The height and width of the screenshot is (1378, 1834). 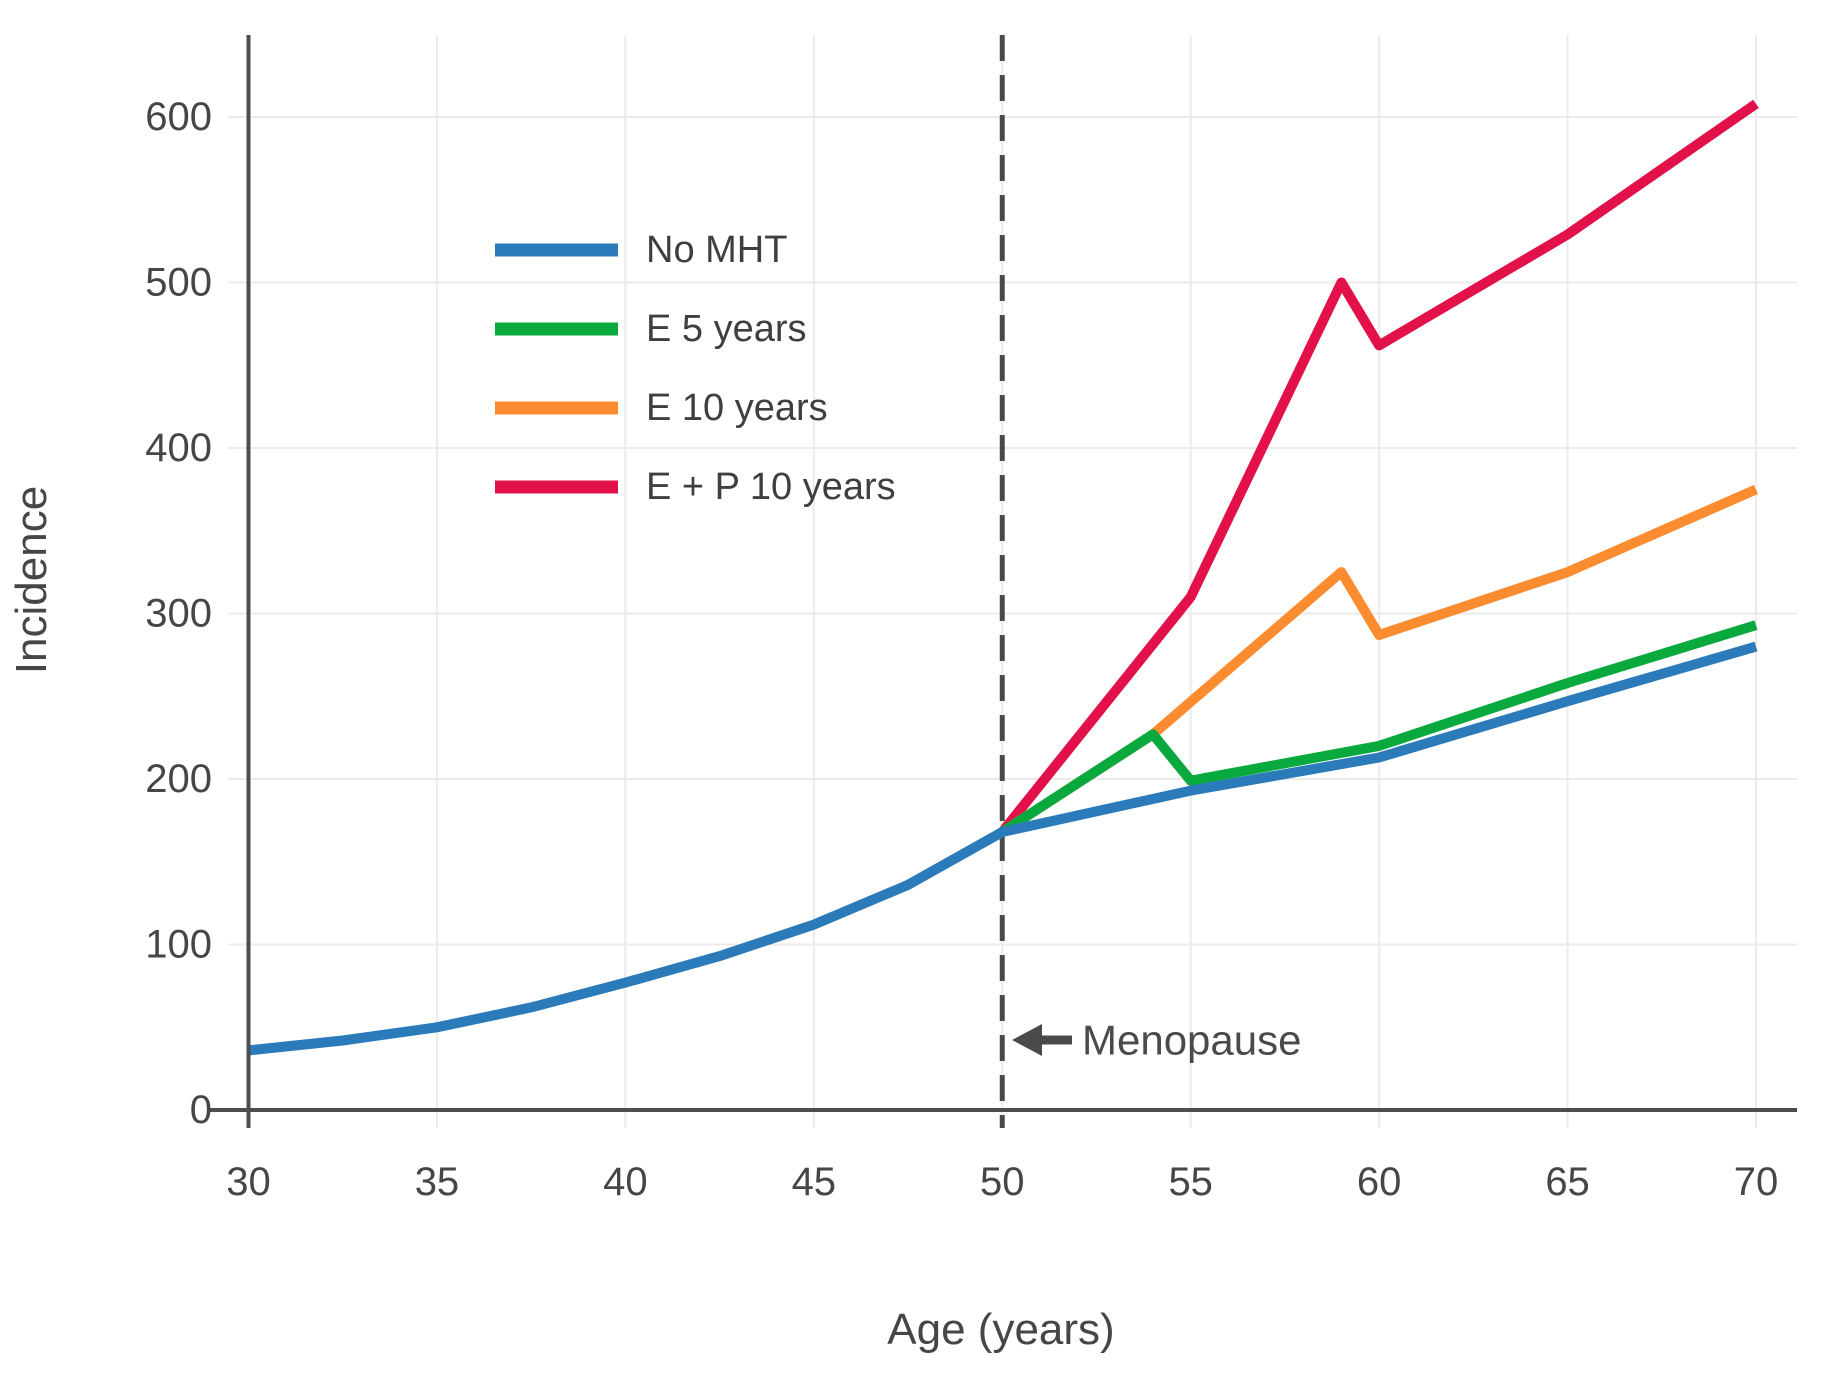 What do you see at coordinates (771, 487) in the screenshot?
I see `legend-label-4: E + P 10 years` at bounding box center [771, 487].